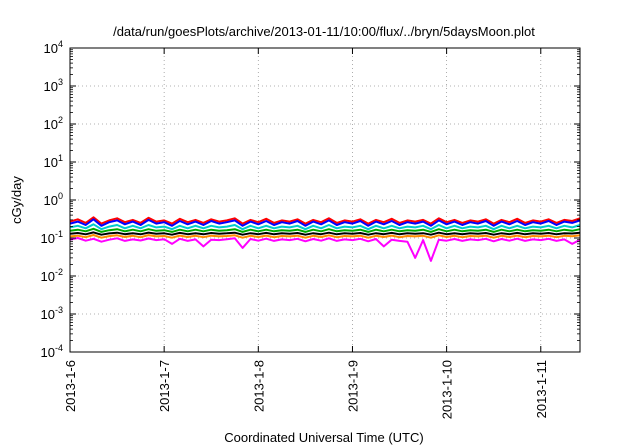 Image resolution: width=640 pixels, height=448 pixels. What do you see at coordinates (53, 123) in the screenshot?
I see `y-tick-label: 10²` at bounding box center [53, 123].